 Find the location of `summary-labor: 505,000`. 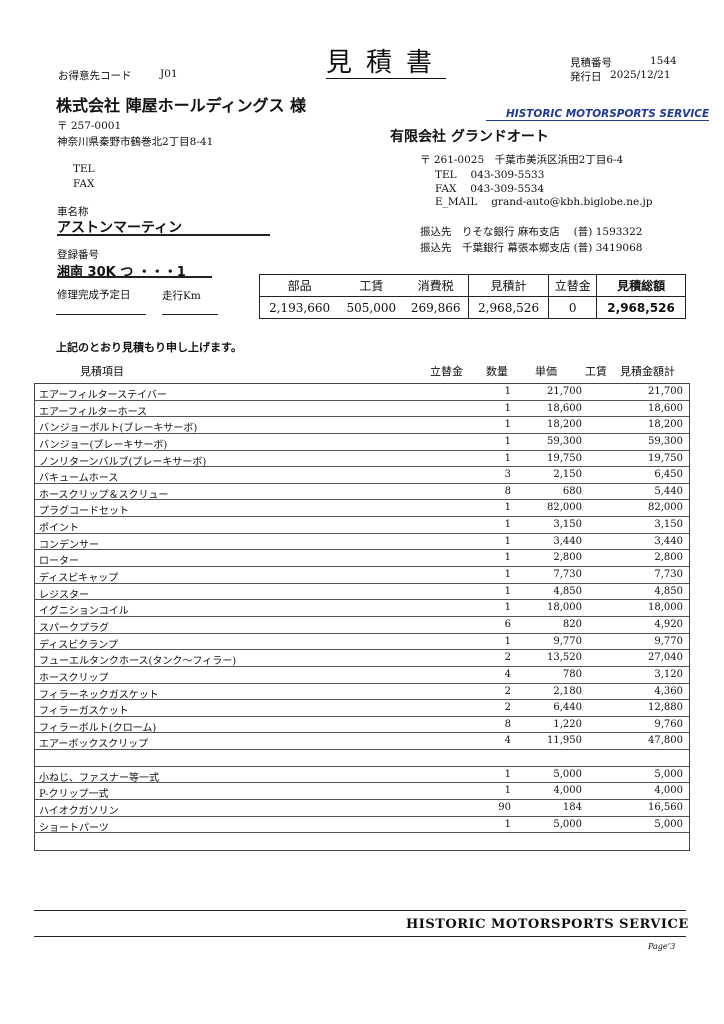

summary-labor: 505,000 is located at coordinates (371, 307).